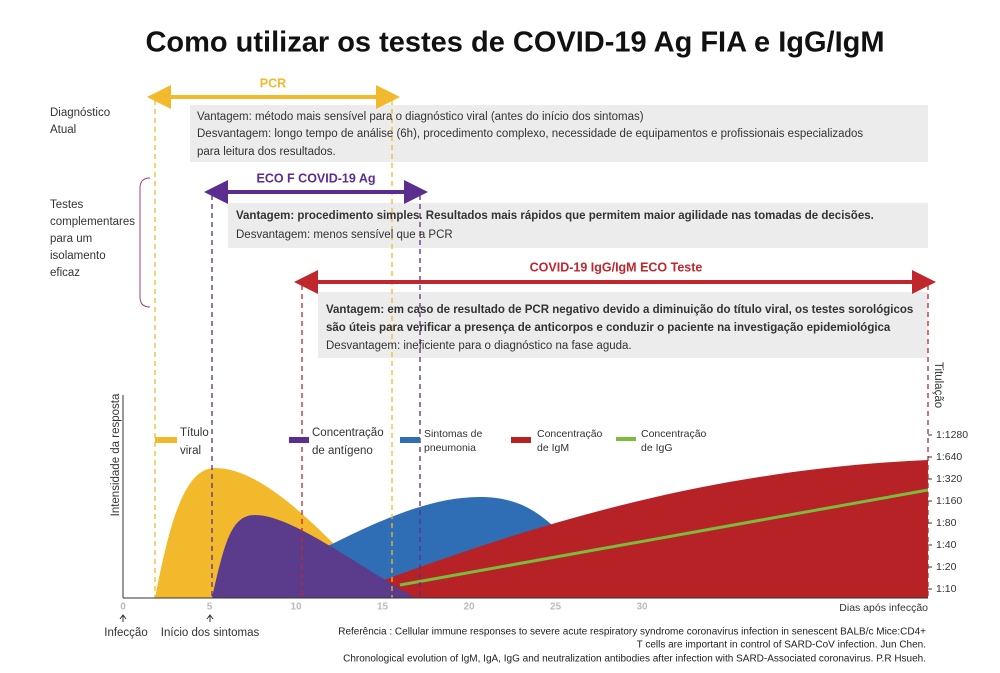 The height and width of the screenshot is (673, 1000). What do you see at coordinates (553, 448) in the screenshot?
I see `legend-label: de IgM` at bounding box center [553, 448].